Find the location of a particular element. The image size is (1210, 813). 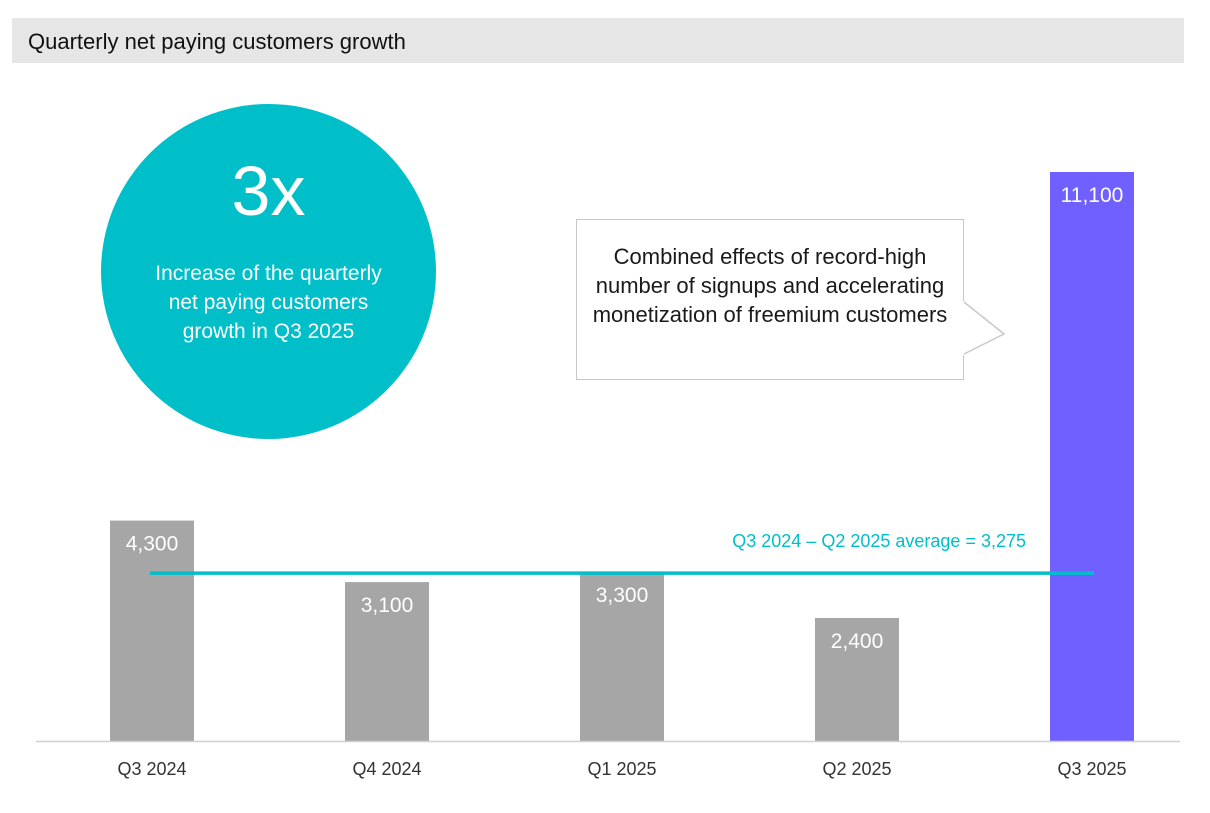

bar-value-label: 4,300 is located at coordinates (152, 544).